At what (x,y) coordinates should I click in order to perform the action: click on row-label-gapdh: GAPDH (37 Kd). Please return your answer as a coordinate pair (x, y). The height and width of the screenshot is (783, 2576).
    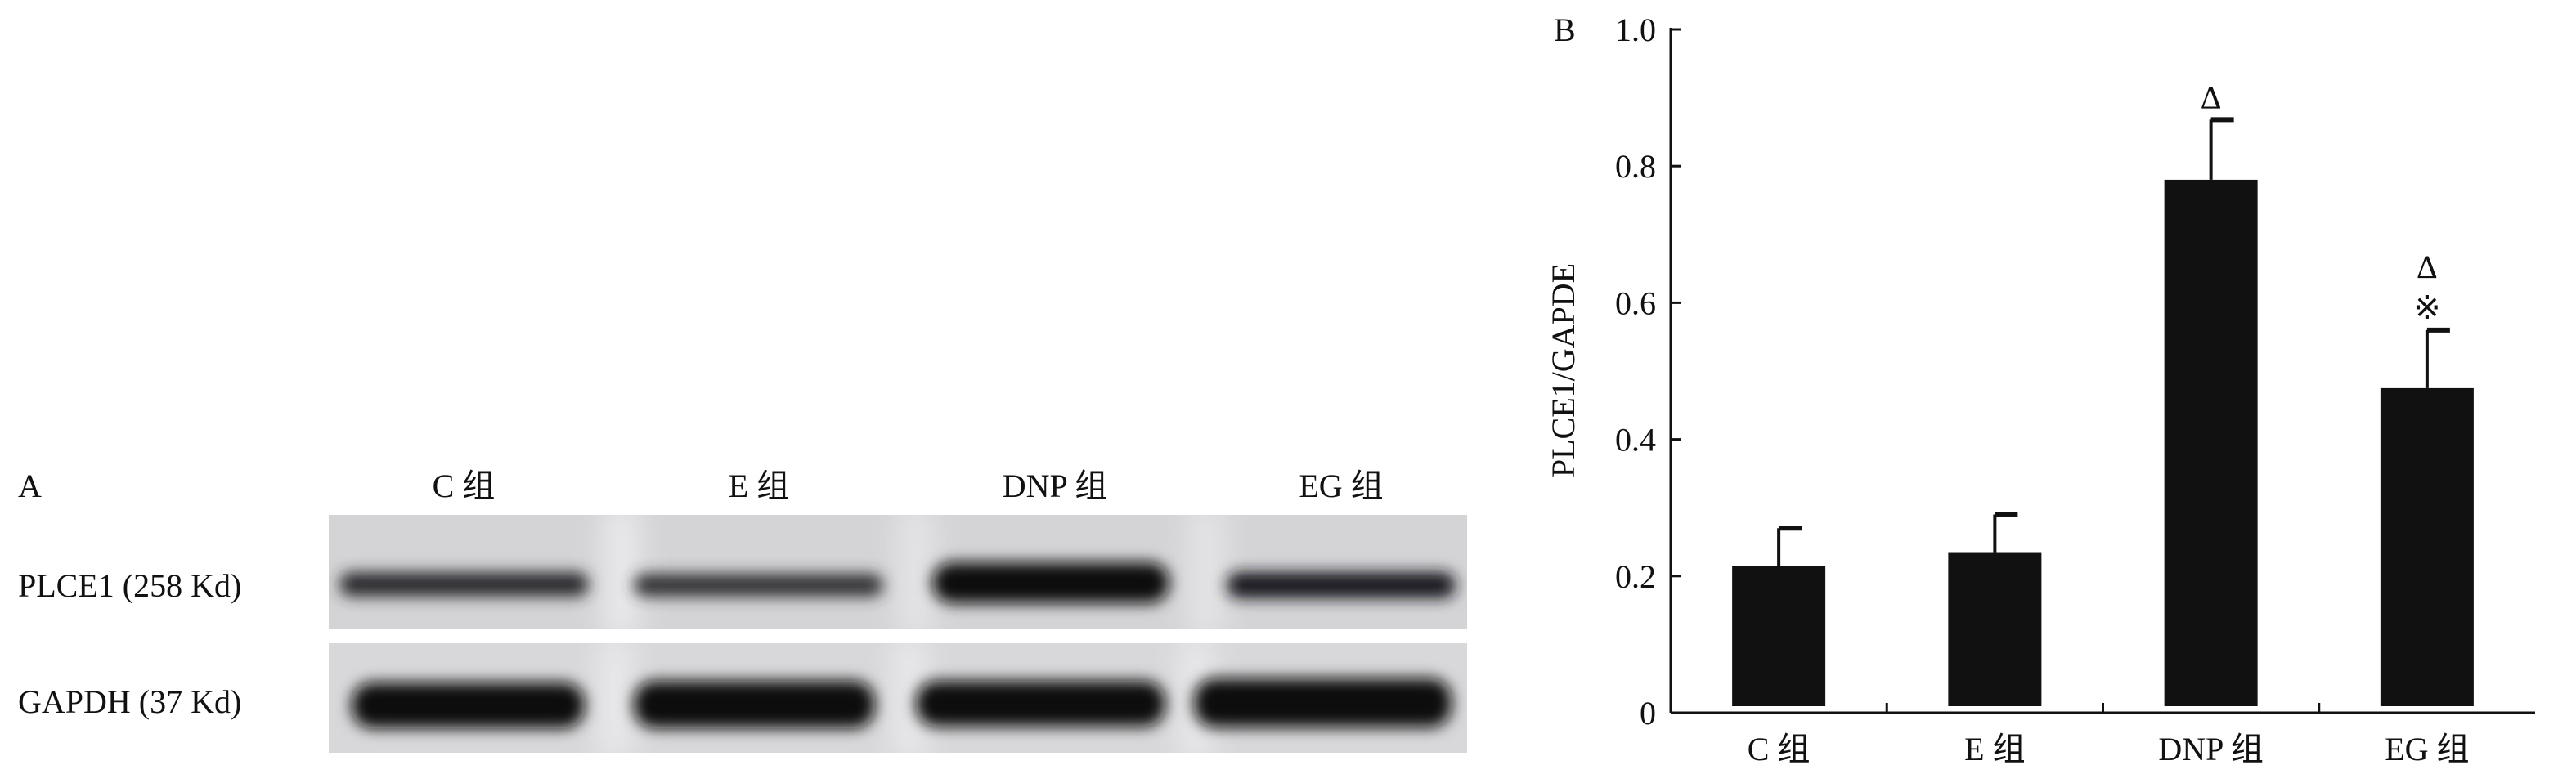
    Looking at the image, I should click on (129, 702).